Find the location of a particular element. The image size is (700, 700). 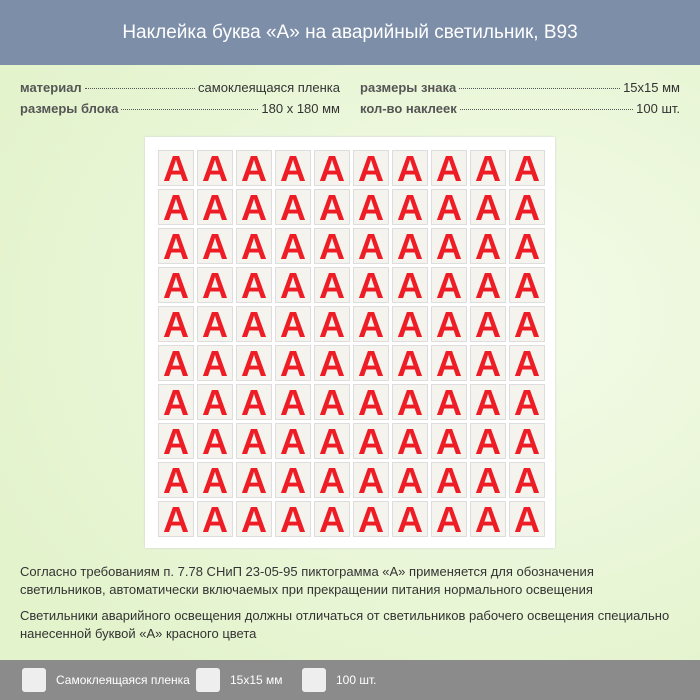

spec-label: материал is located at coordinates (51, 87).